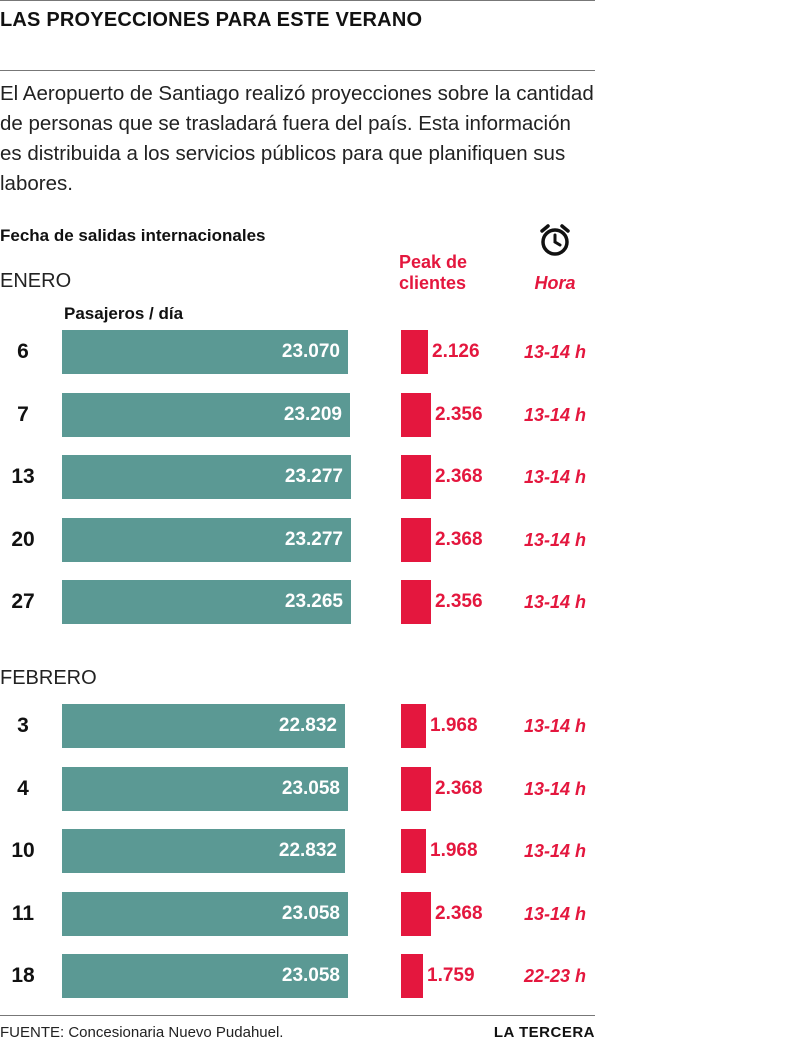 The height and width of the screenshot is (1048, 800). Describe the element at coordinates (206, 415) in the screenshot. I see `passengers-bar: 23.209` at that location.